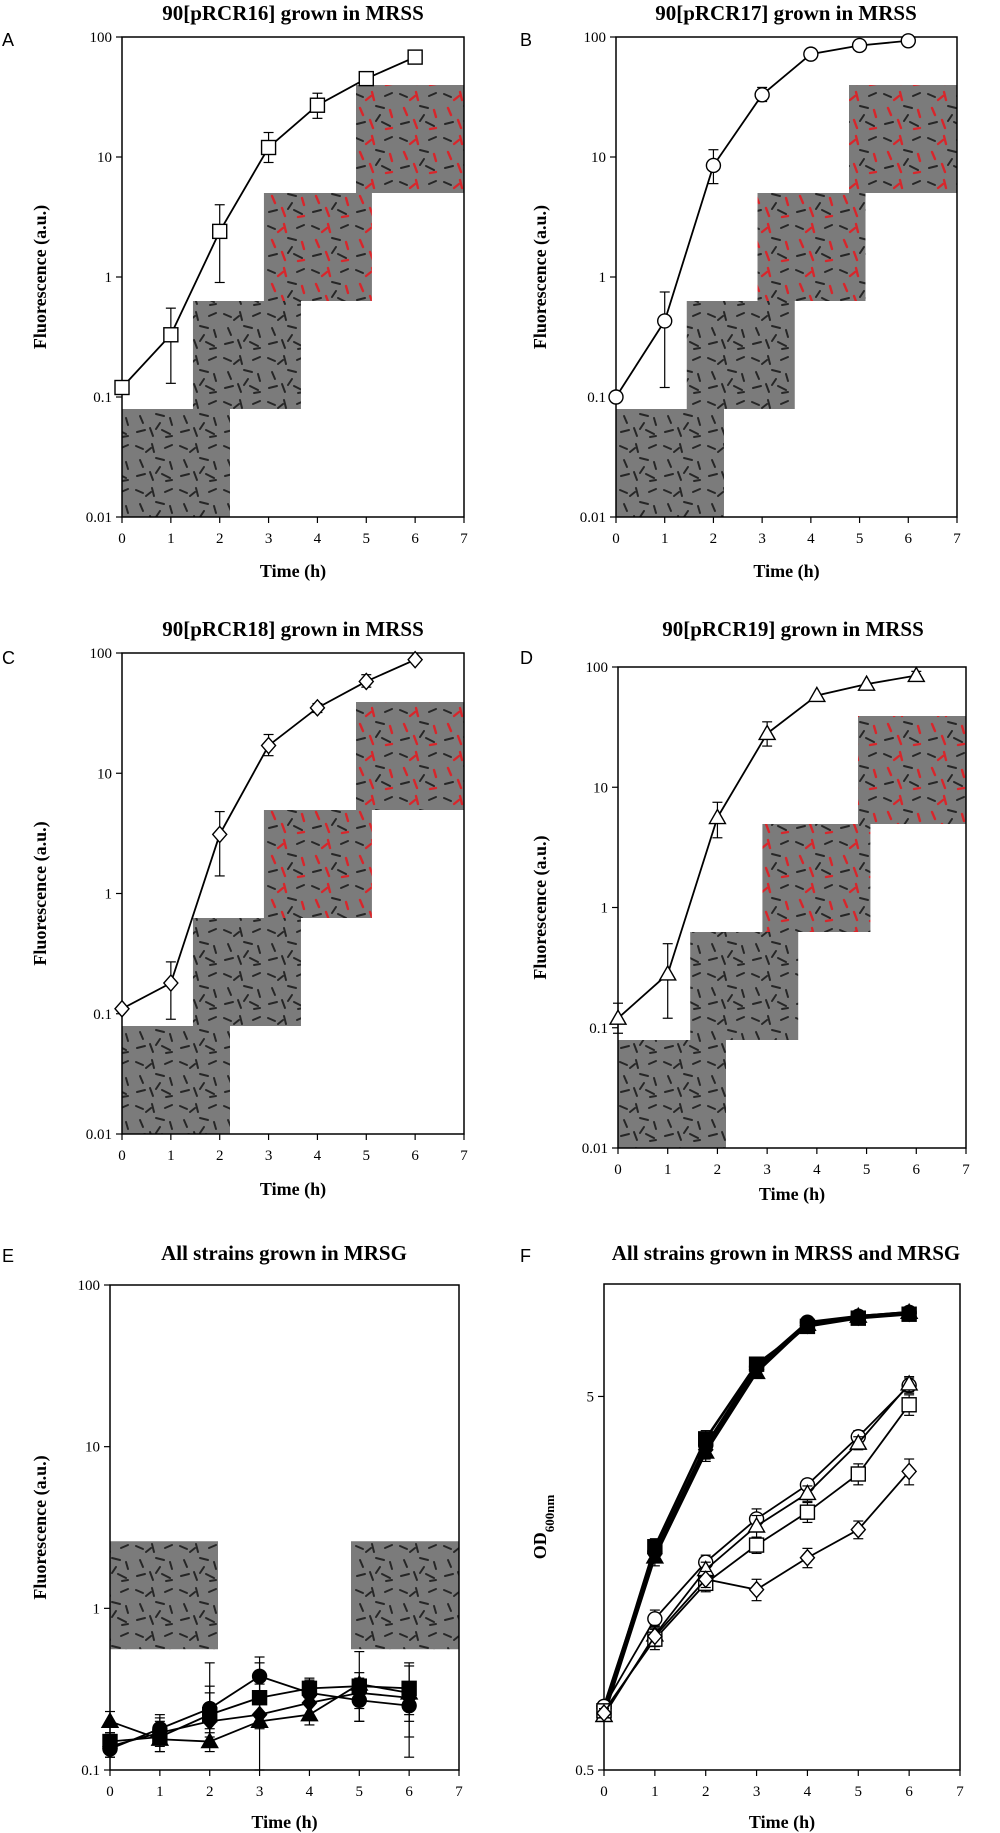 This screenshot has height=1833, width=1000. Describe the element at coordinates (543, 1527) in the screenshot. I see `y-axis-label: OD600nm` at that location.